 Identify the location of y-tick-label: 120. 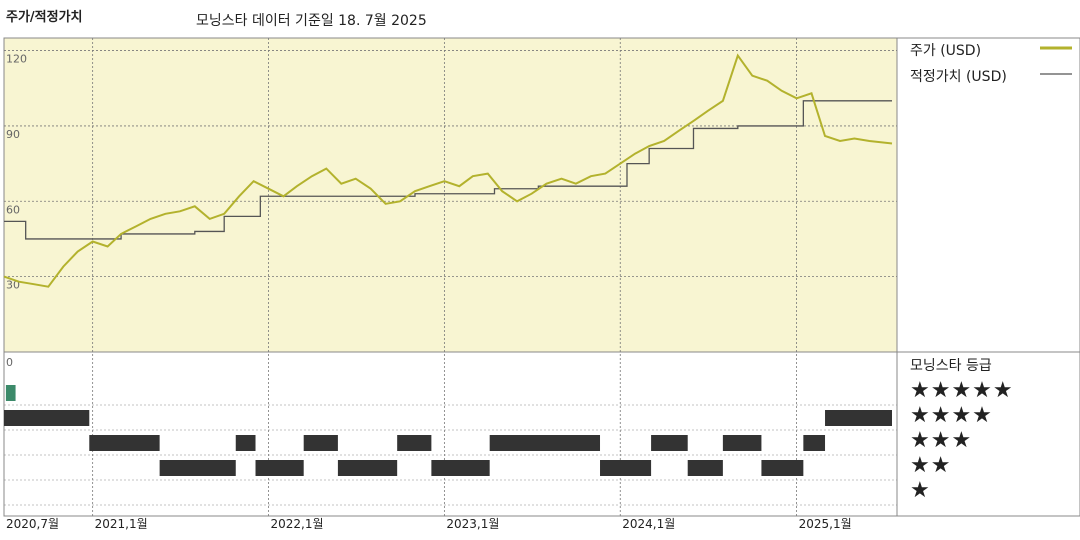
(16, 59).